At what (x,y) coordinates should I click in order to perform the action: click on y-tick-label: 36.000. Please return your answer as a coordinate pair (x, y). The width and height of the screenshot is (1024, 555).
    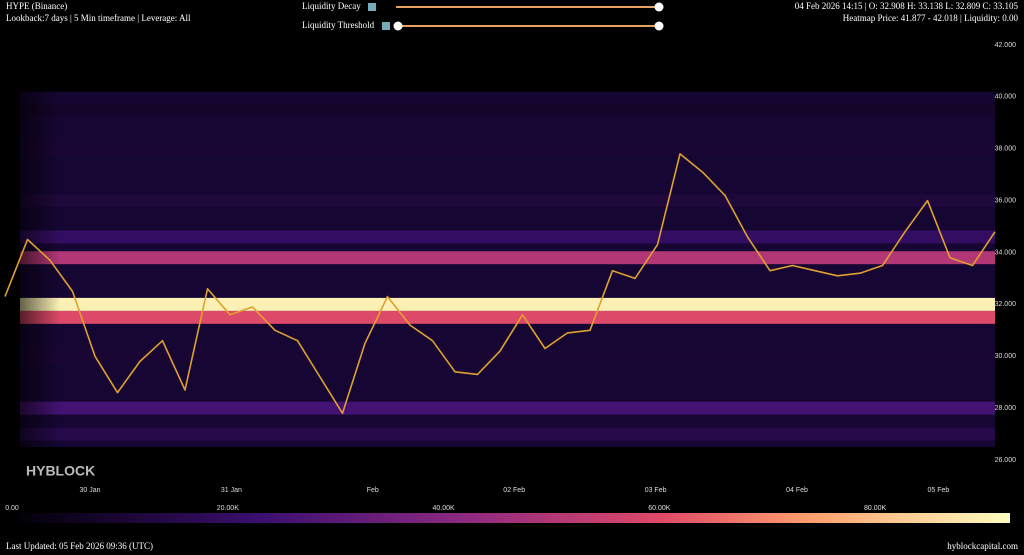
    Looking at the image, I should click on (1006, 200).